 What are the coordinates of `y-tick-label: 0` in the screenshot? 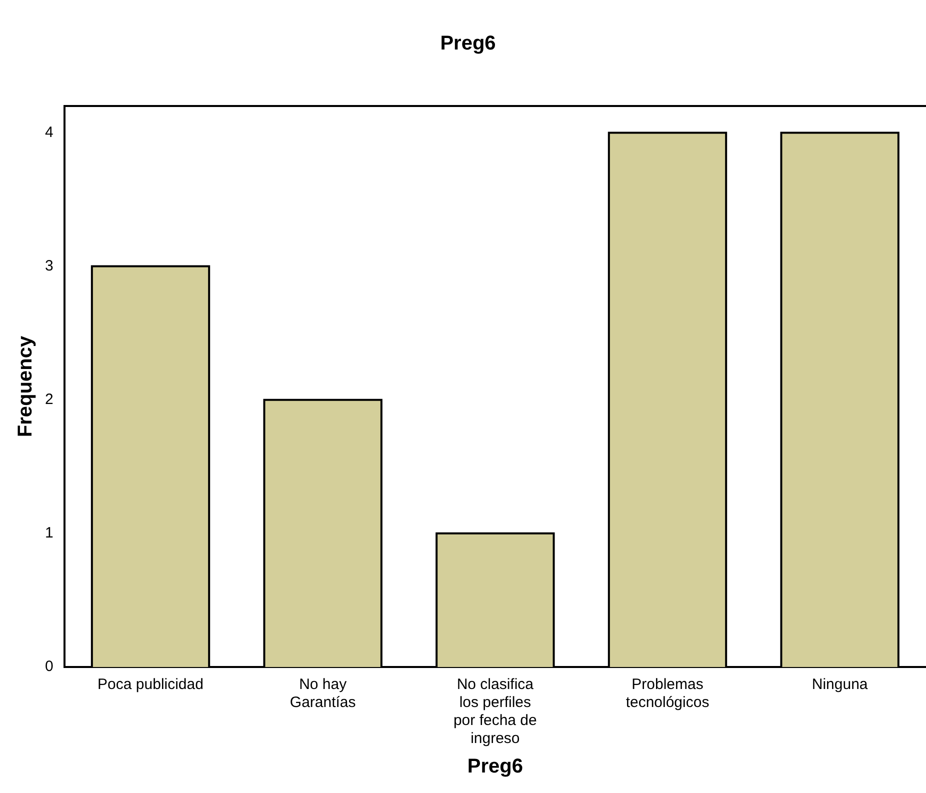 It's located at (49, 667).